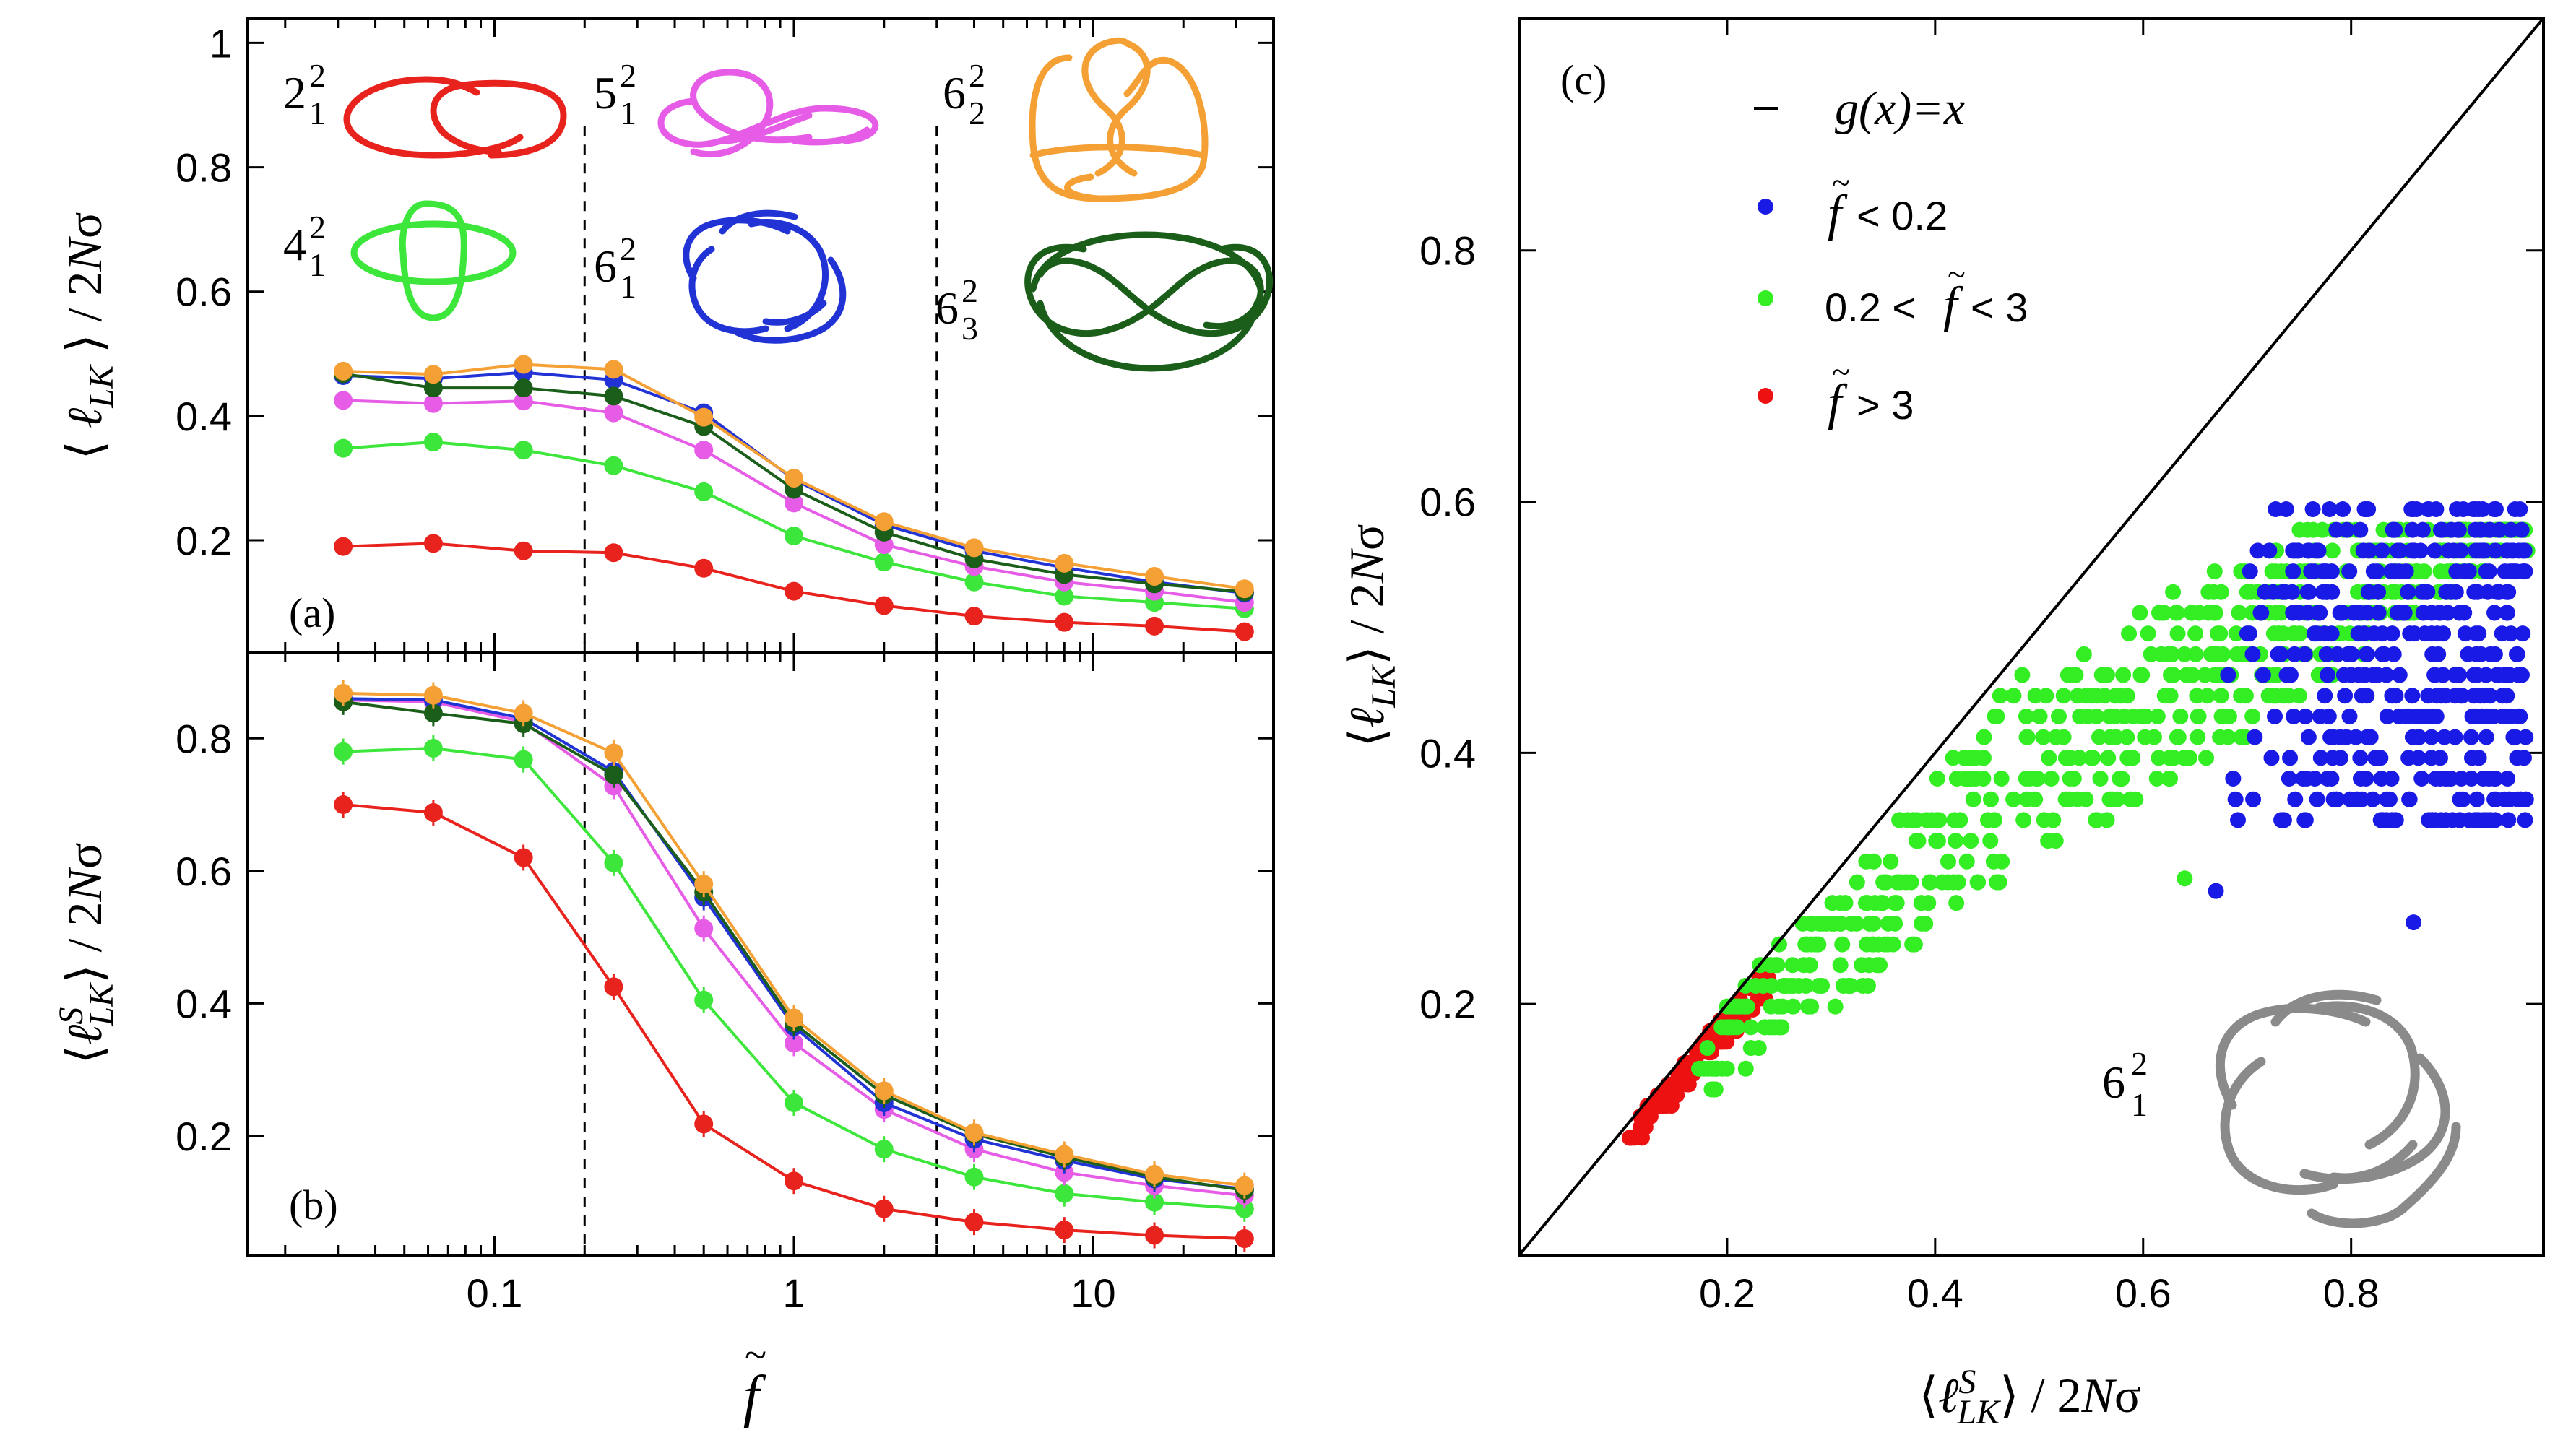 This screenshot has height=1456, width=2563. I want to click on svg-text: 6, so click(605, 266).